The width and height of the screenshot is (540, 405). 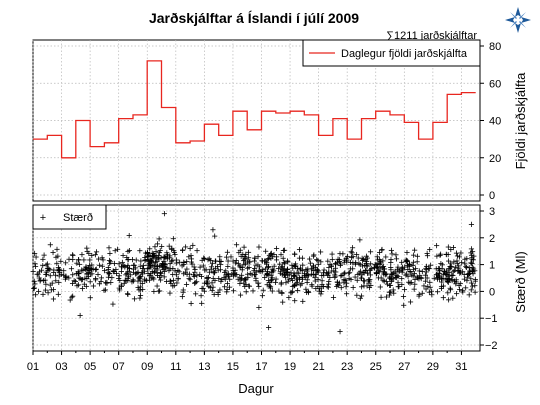 I want to click on y-tick-label-magnitude: −2, so click(x=491, y=346).